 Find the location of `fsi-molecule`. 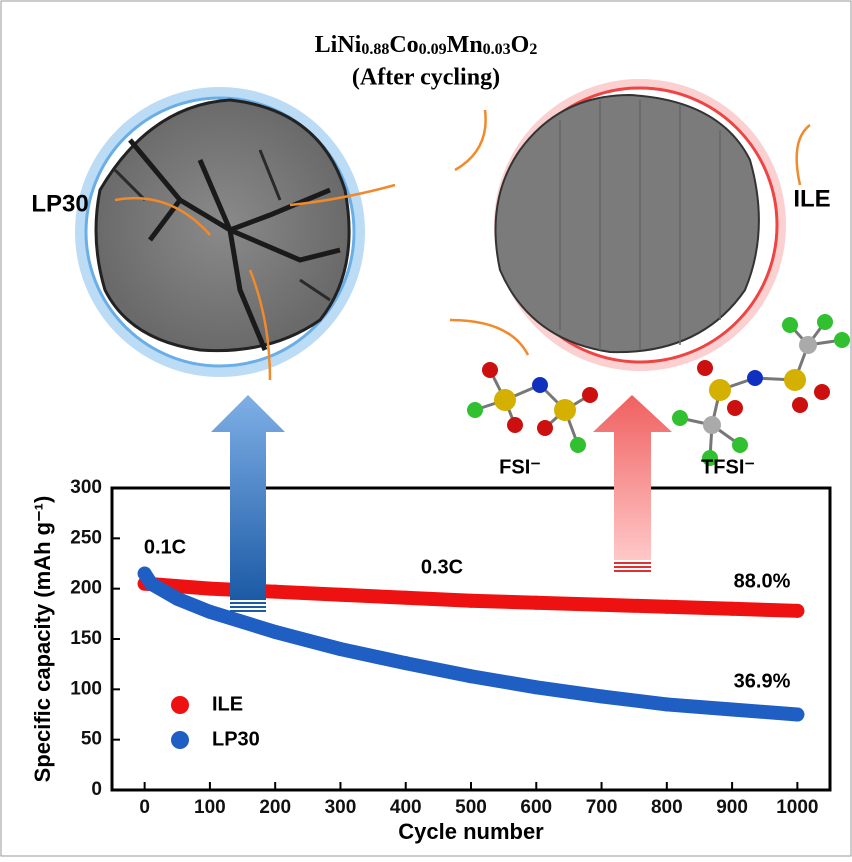

fsi-molecule is located at coordinates (532, 407).